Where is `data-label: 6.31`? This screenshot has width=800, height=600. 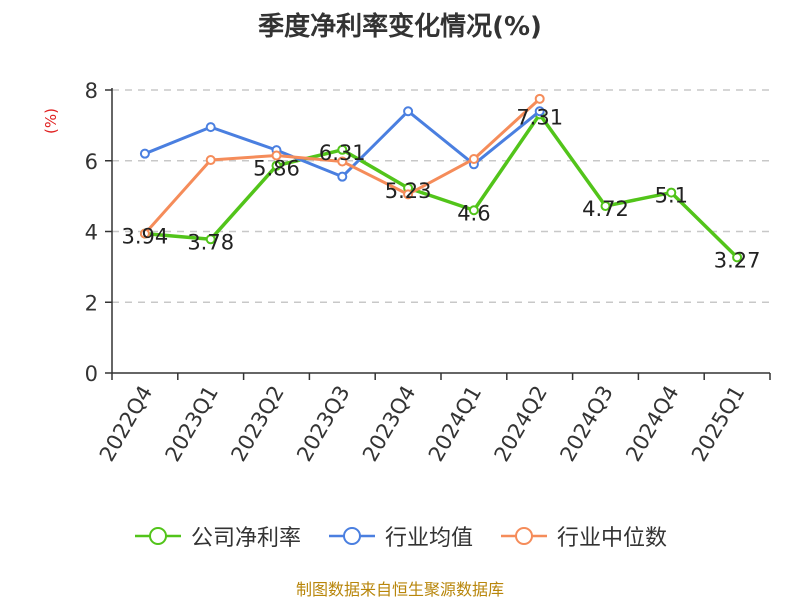
data-label: 6.31 is located at coordinates (342, 153).